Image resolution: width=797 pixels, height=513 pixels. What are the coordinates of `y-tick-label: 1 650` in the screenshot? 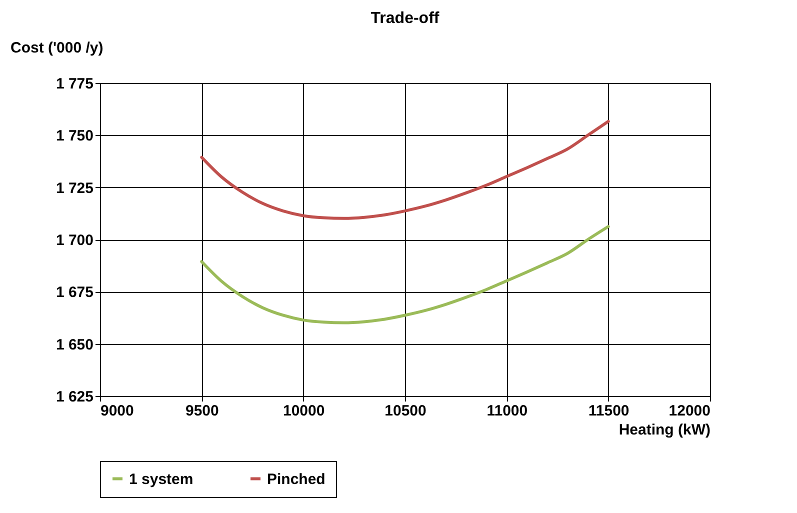 It's located at (75, 345).